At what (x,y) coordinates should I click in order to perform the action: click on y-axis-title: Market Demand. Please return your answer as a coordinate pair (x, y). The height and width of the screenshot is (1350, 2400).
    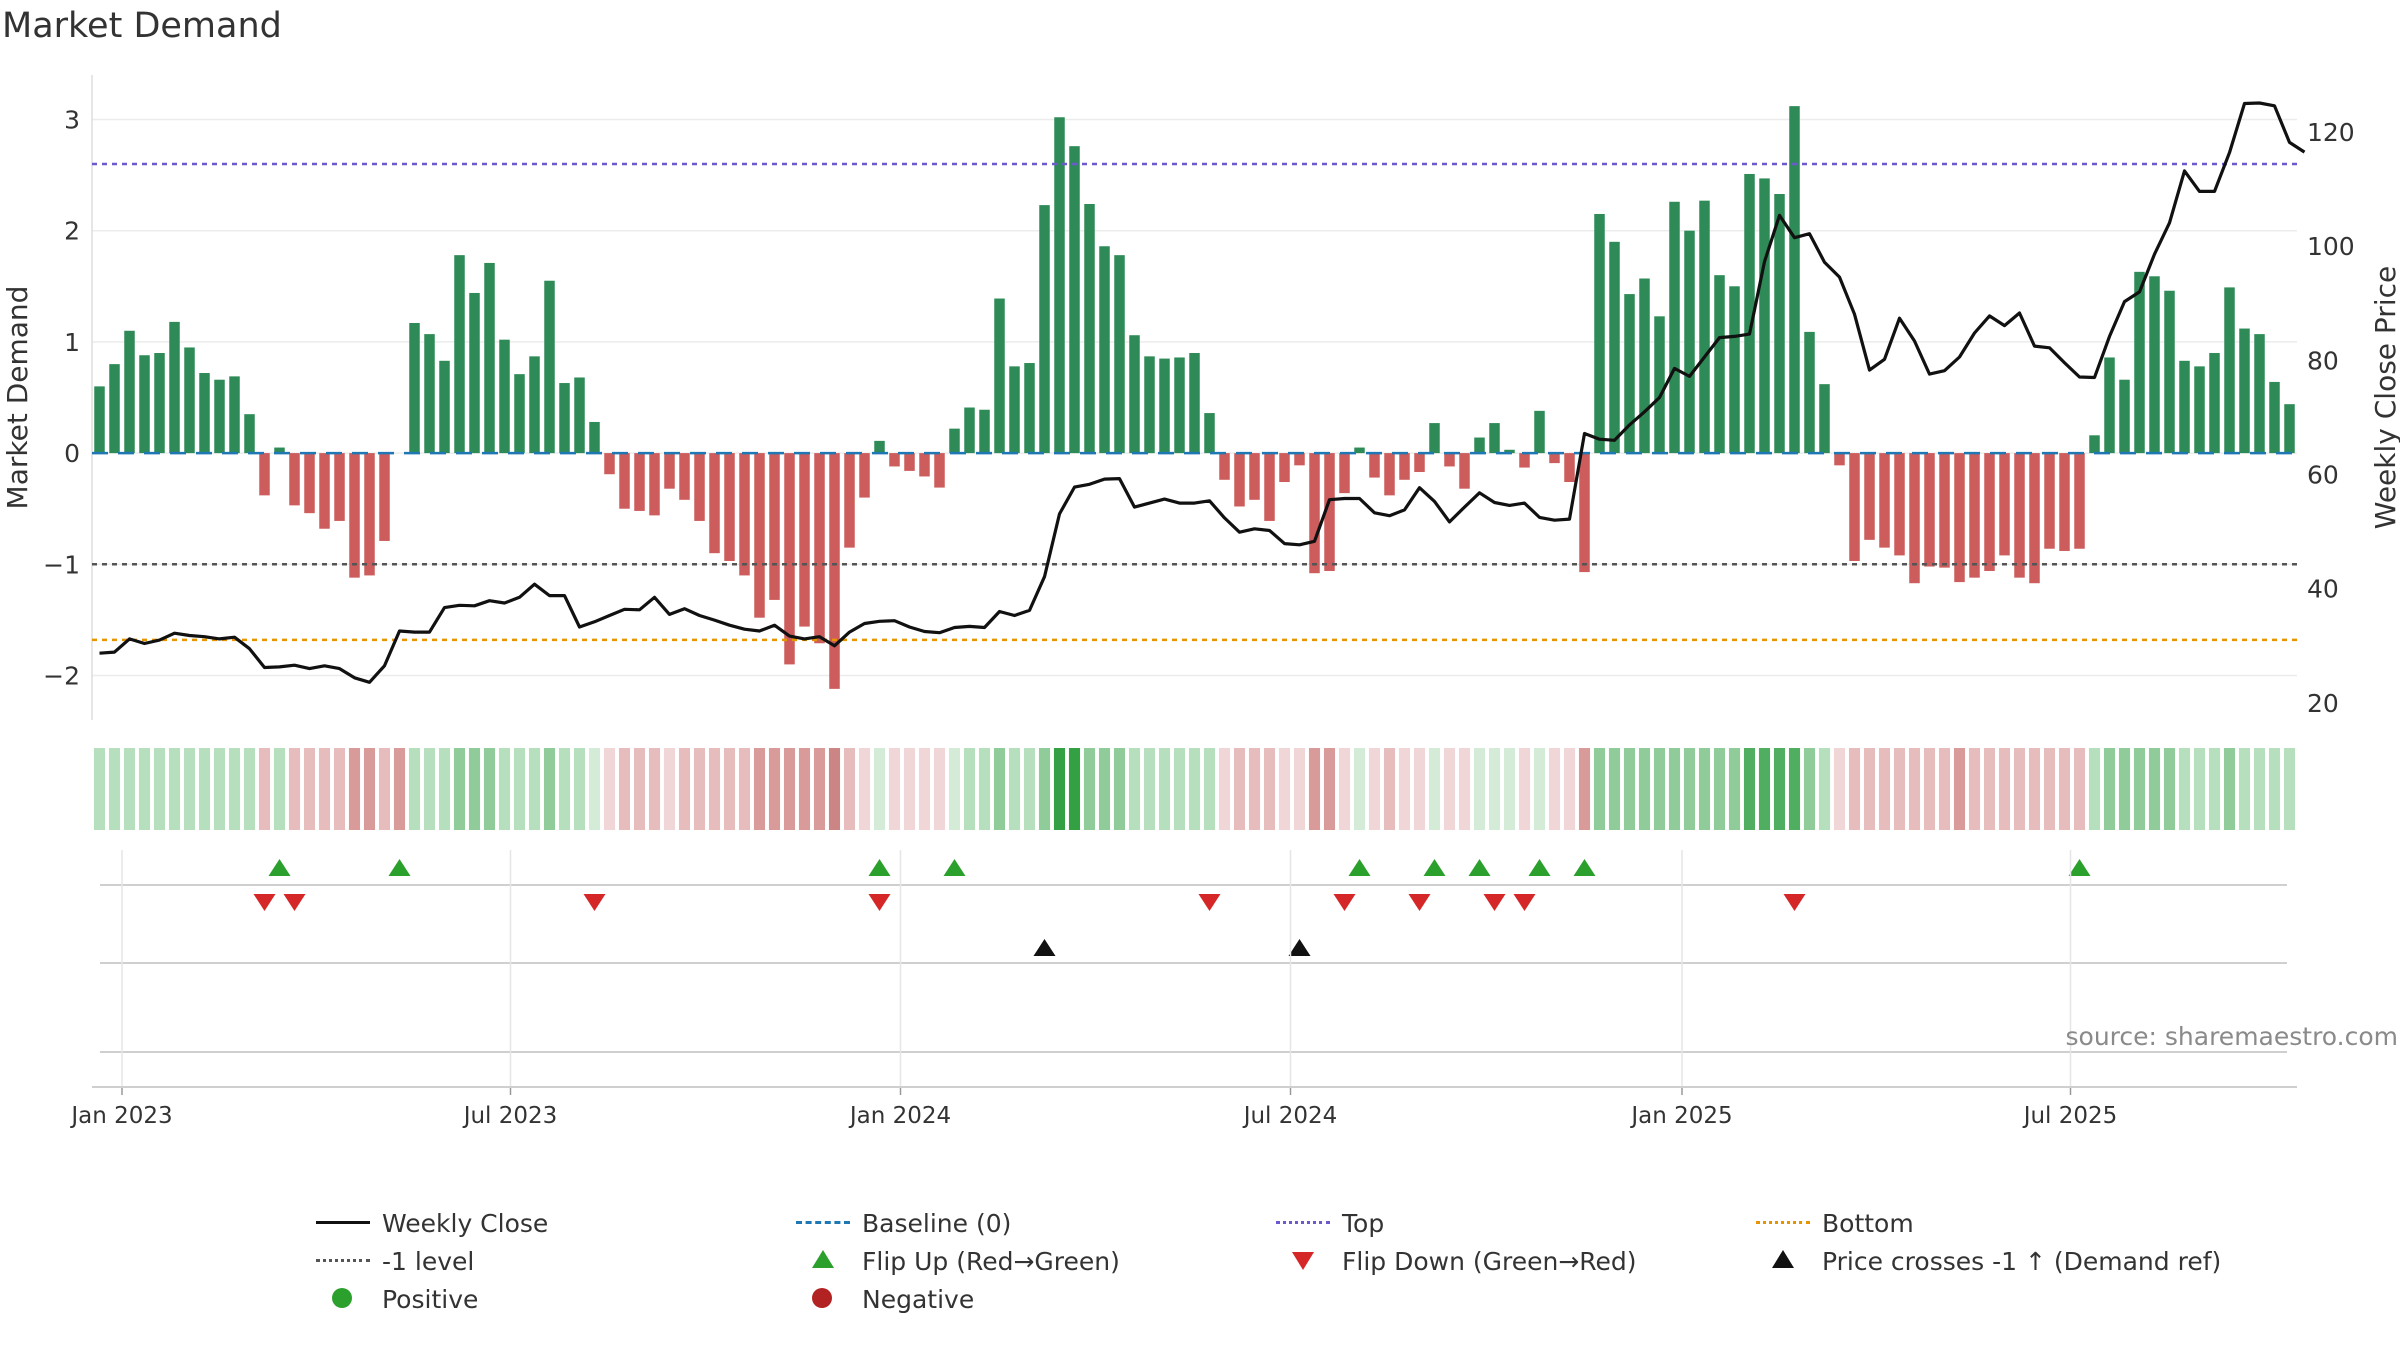
    Looking at the image, I should click on (17, 398).